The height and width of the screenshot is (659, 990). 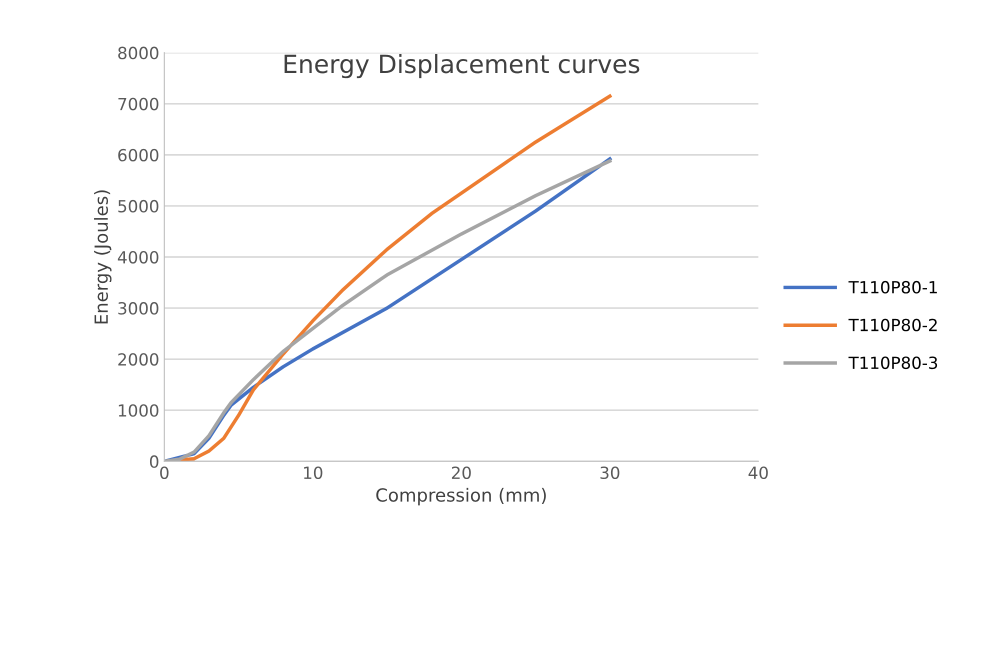 What do you see at coordinates (138, 308) in the screenshot?
I see `y-tick-label: 3000` at bounding box center [138, 308].